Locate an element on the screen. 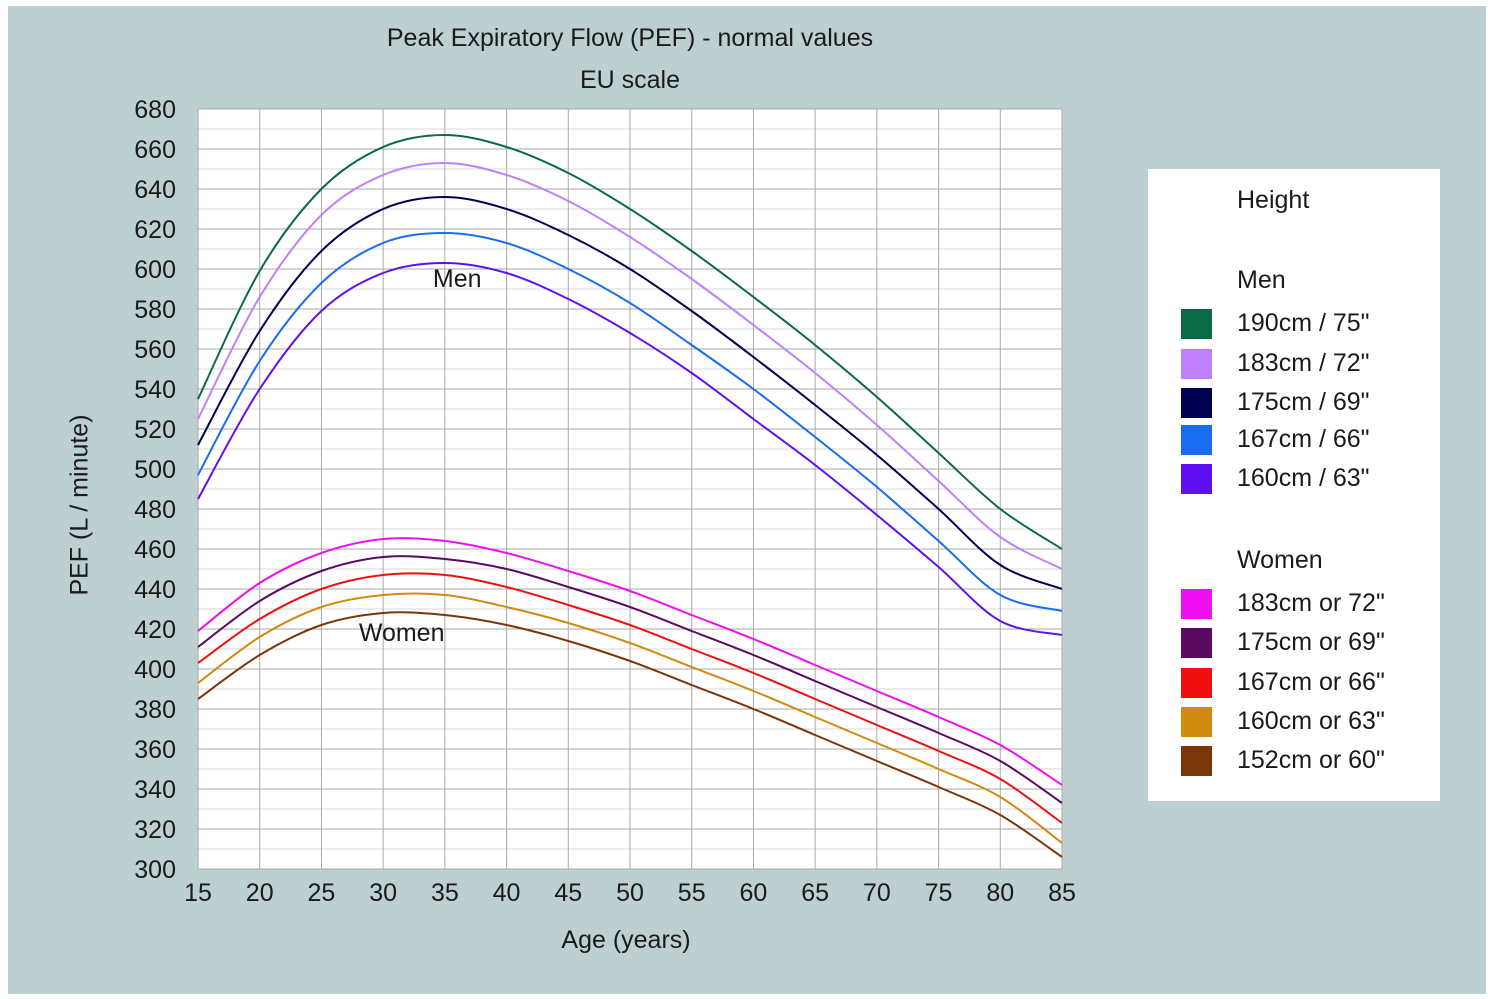  annotation-label: Men is located at coordinates (457, 279).